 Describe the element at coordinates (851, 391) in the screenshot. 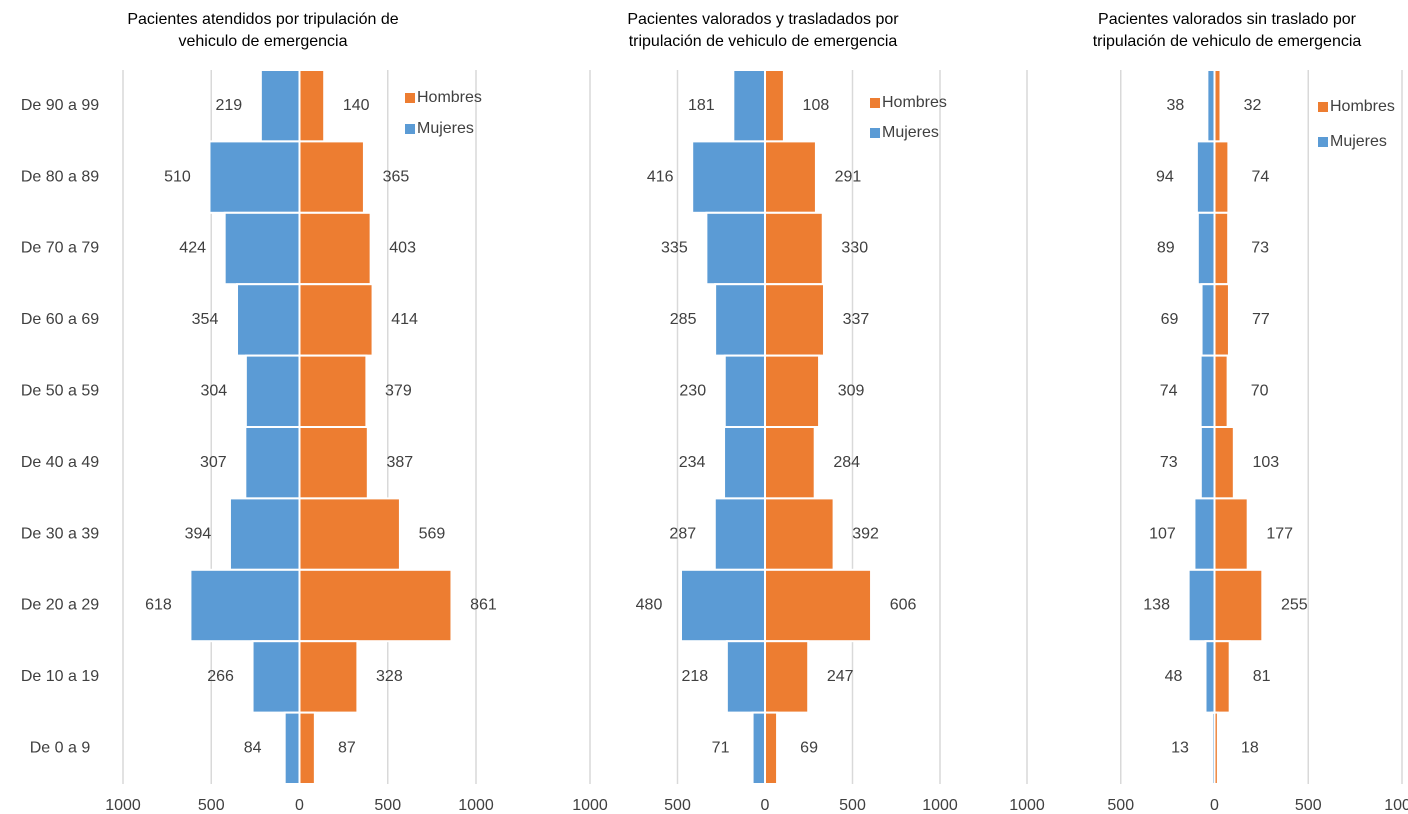

I see `data-label: 309` at that location.